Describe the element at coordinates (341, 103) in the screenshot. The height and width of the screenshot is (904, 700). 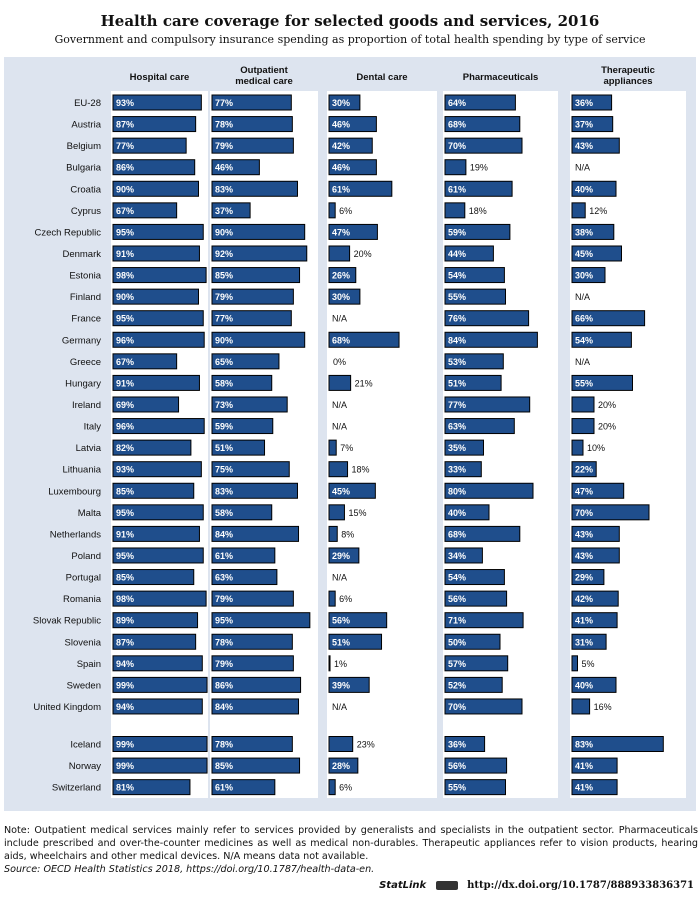
I see `data-label: 30%` at that location.